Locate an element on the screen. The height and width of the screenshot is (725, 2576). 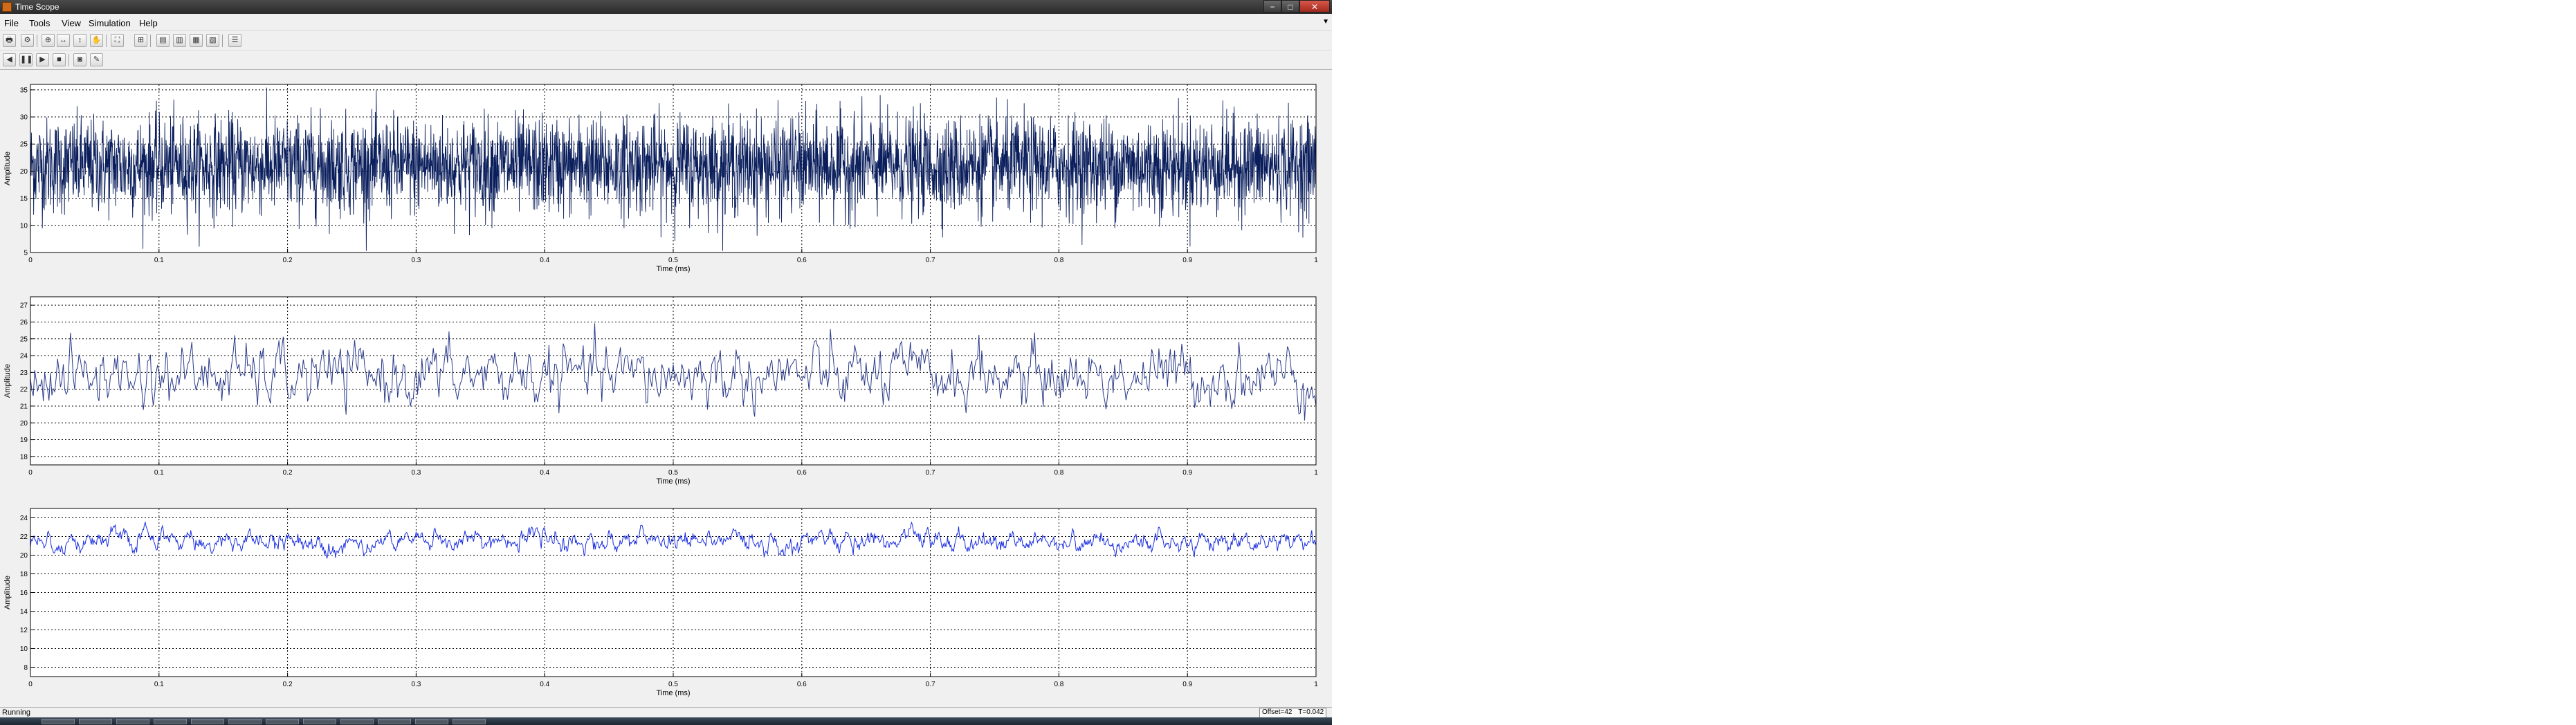
os-taskbar is located at coordinates (666, 721).